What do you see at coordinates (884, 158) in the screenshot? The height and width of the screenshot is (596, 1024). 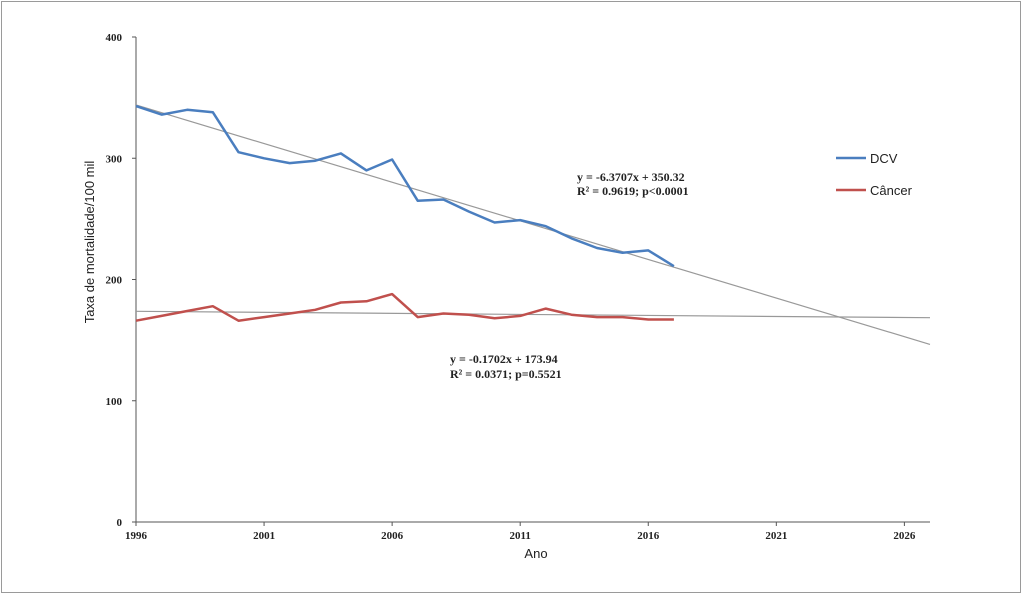 I see `legend-label-dcv: DCV` at bounding box center [884, 158].